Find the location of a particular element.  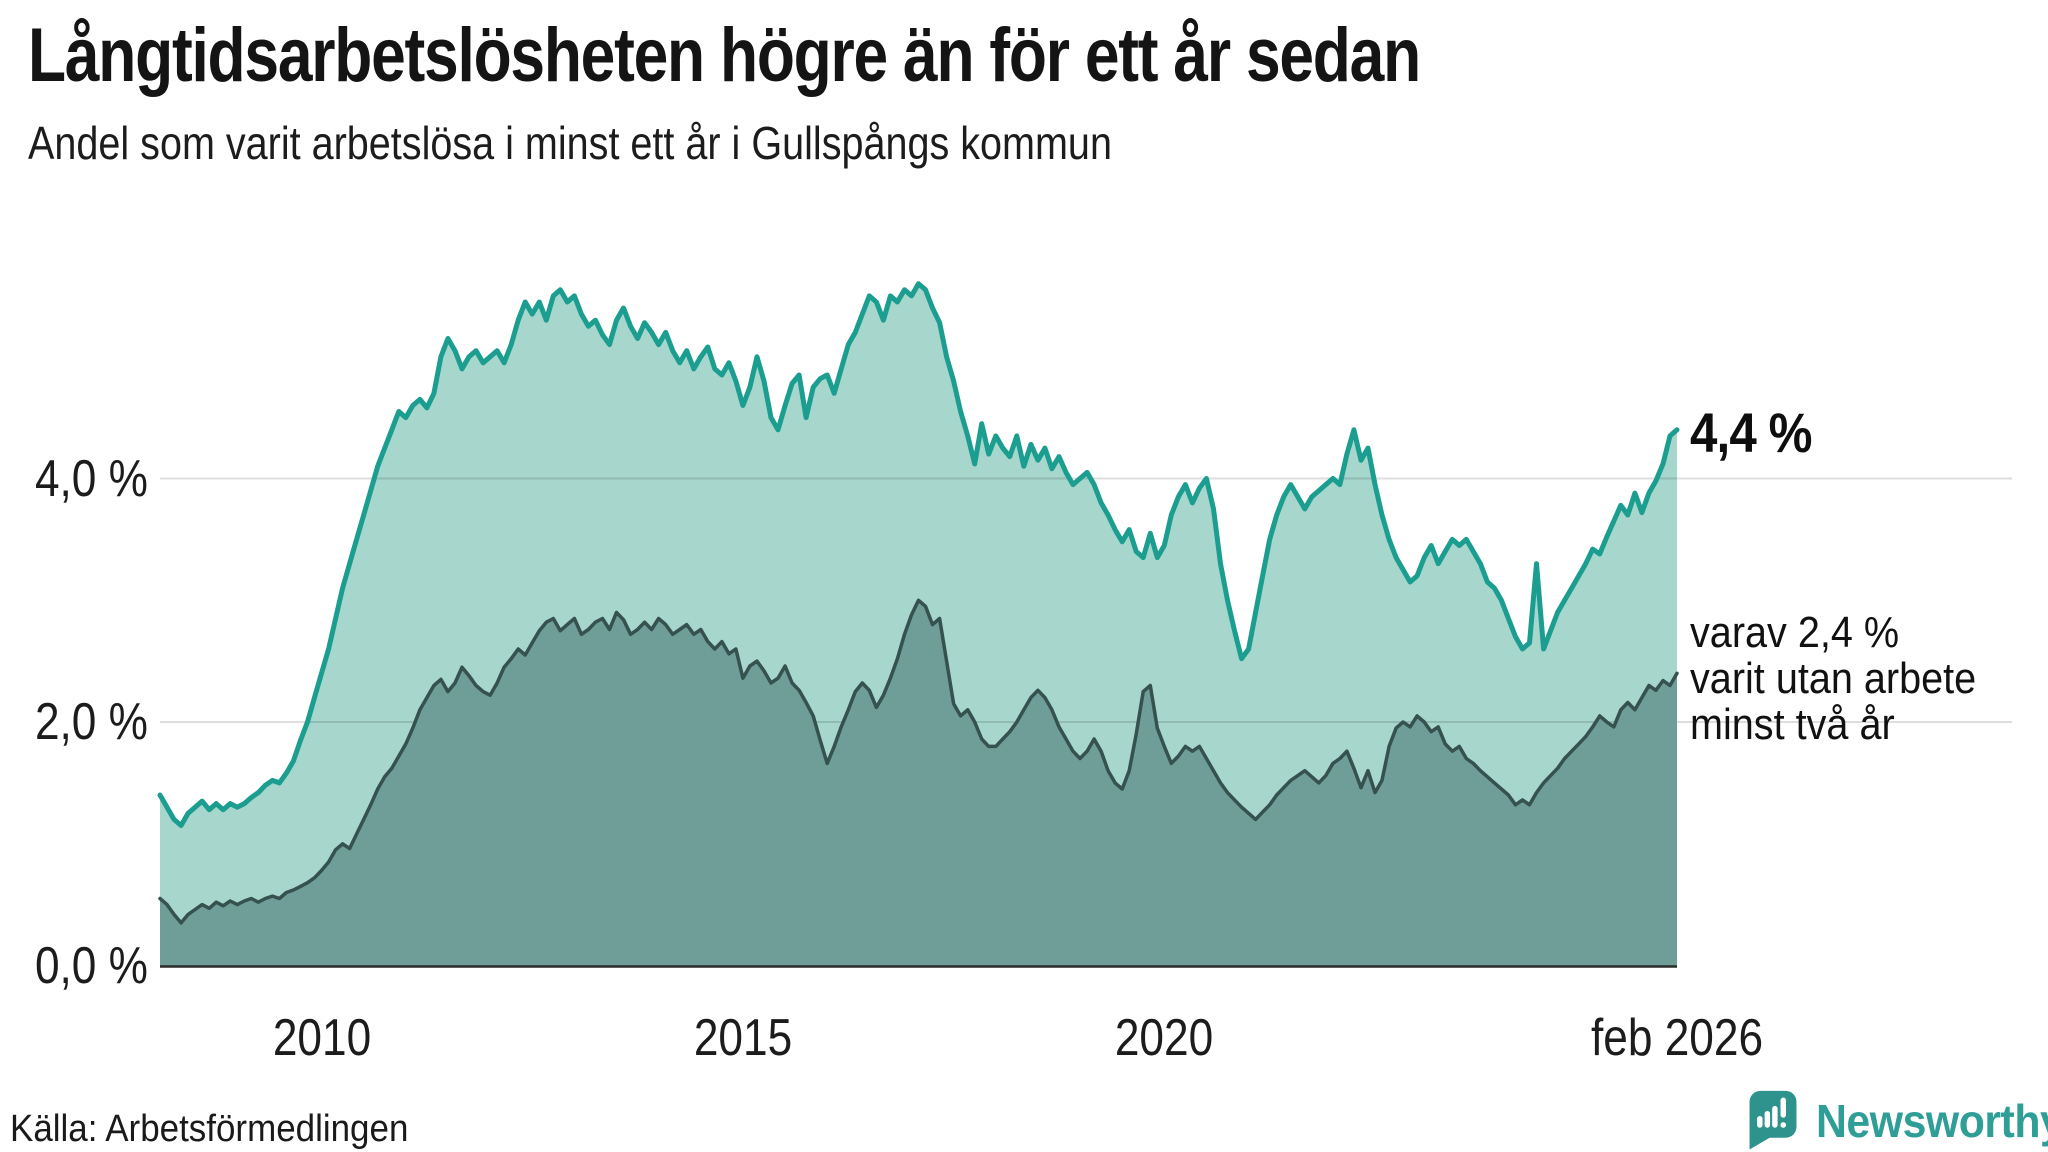

newsworthy-logo: Newsworthy is located at coordinates (1895, 1121).